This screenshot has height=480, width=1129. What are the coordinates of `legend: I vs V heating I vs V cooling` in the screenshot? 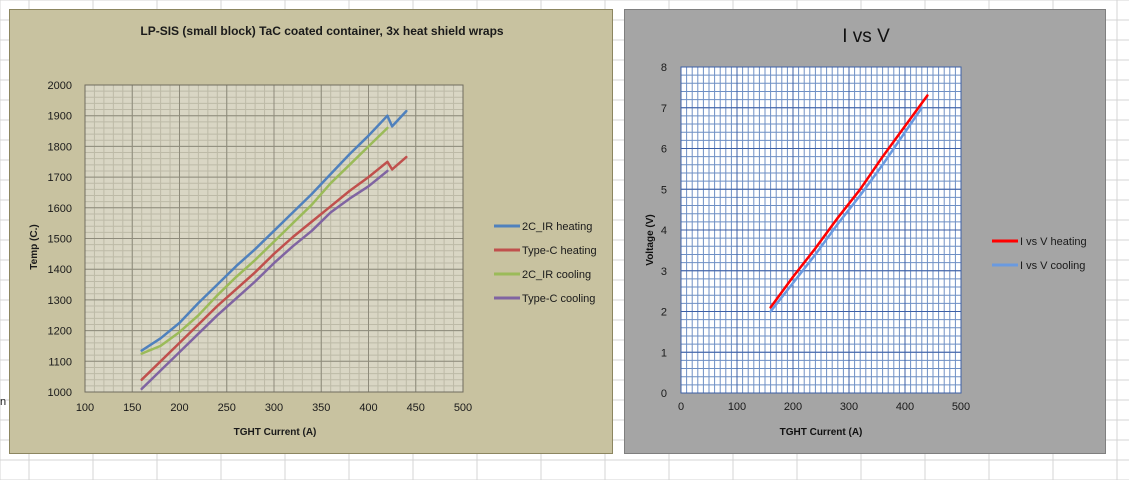 It's located at (1039, 254).